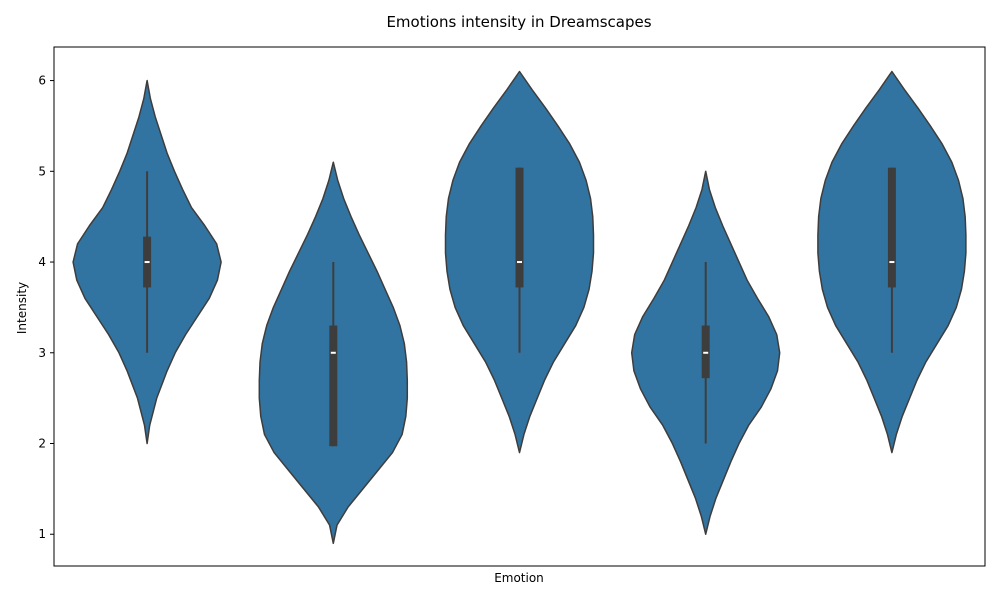 This screenshot has width=1000, height=600. Describe the element at coordinates (42, 353) in the screenshot. I see `y-tick-label: 3` at that location.